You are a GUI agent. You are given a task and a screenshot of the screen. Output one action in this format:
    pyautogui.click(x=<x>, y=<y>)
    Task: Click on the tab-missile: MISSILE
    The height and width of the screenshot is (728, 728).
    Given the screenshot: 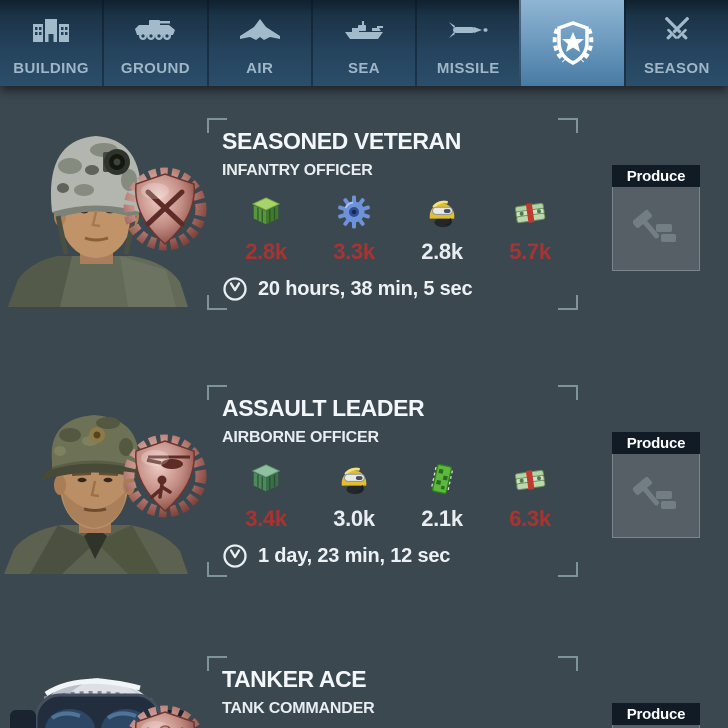 What is the action you would take?
    pyautogui.click(x=467, y=43)
    